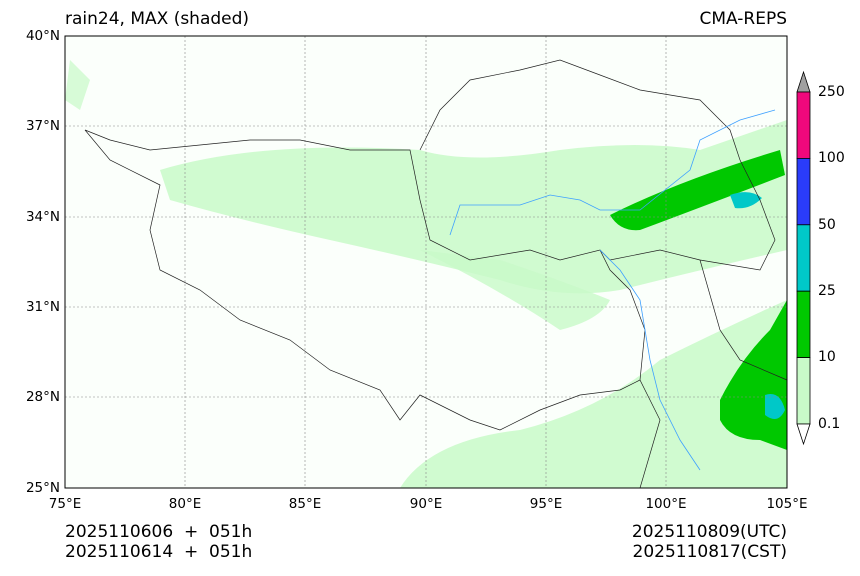 The width and height of the screenshot is (860, 576). What do you see at coordinates (185, 504) in the screenshot?
I see `lon-label: 80°E` at bounding box center [185, 504].